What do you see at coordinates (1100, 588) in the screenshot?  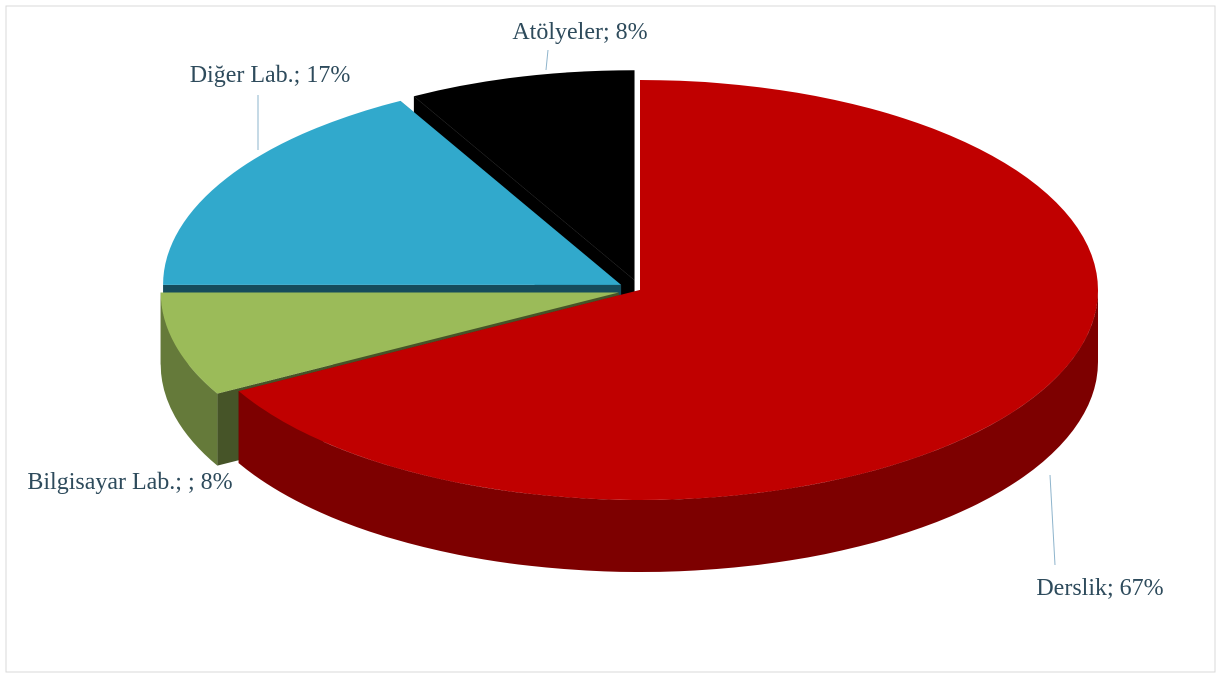 I see `data-label: Derslik; 67%` at bounding box center [1100, 588].